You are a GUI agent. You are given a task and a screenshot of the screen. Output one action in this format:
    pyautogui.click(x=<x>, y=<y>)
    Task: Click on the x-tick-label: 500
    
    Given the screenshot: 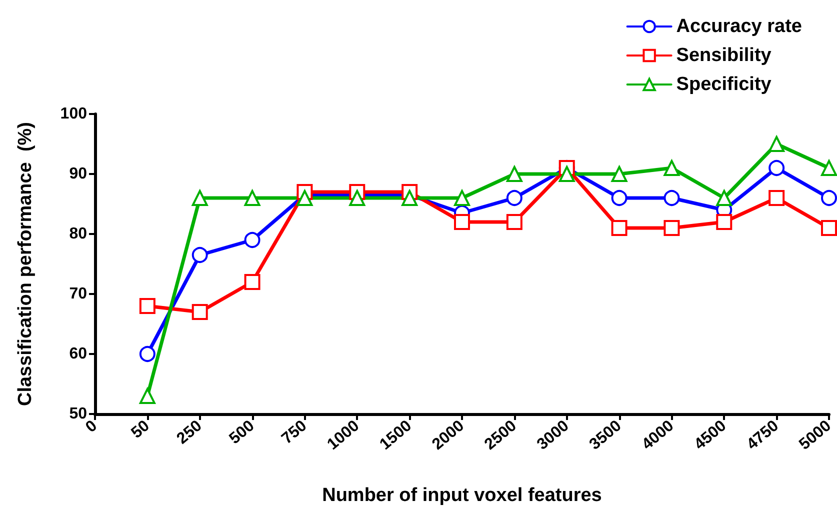 What is the action you would take?
    pyautogui.click(x=242, y=432)
    